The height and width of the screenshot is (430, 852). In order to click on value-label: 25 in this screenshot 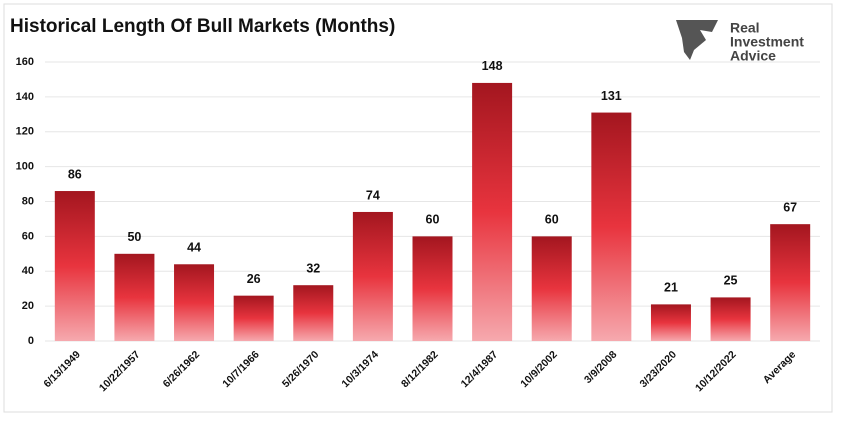, I will do `click(731, 281)`.